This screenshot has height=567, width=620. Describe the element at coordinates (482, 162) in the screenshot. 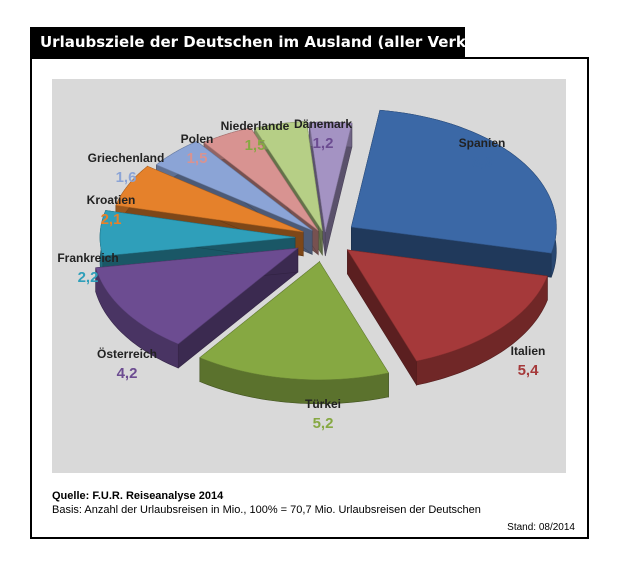

I see `value-spanien: 8,9` at that location.